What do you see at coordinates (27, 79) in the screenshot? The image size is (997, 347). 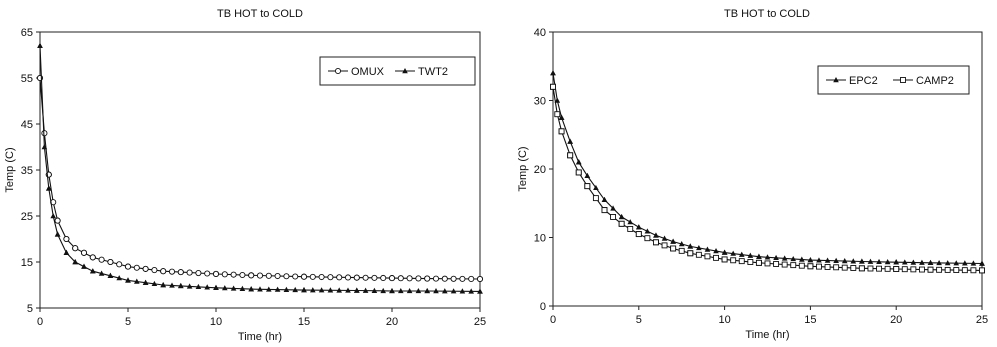 I see `y-tick-label: 55` at bounding box center [27, 79].